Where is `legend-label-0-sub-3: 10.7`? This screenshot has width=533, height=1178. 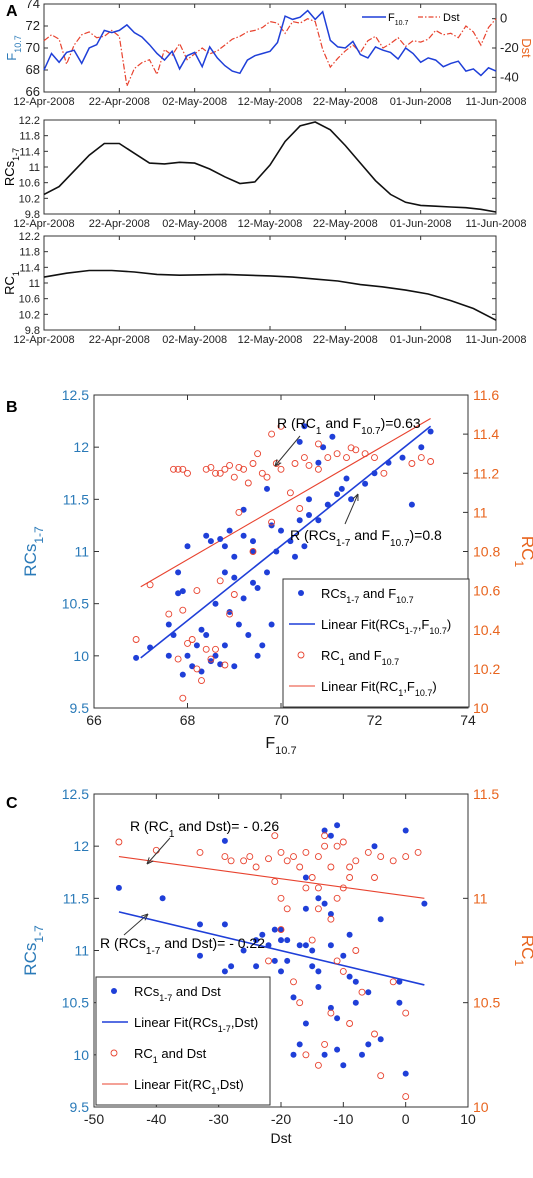 legend-label-0-sub-3: 10.7 is located at coordinates (405, 600).